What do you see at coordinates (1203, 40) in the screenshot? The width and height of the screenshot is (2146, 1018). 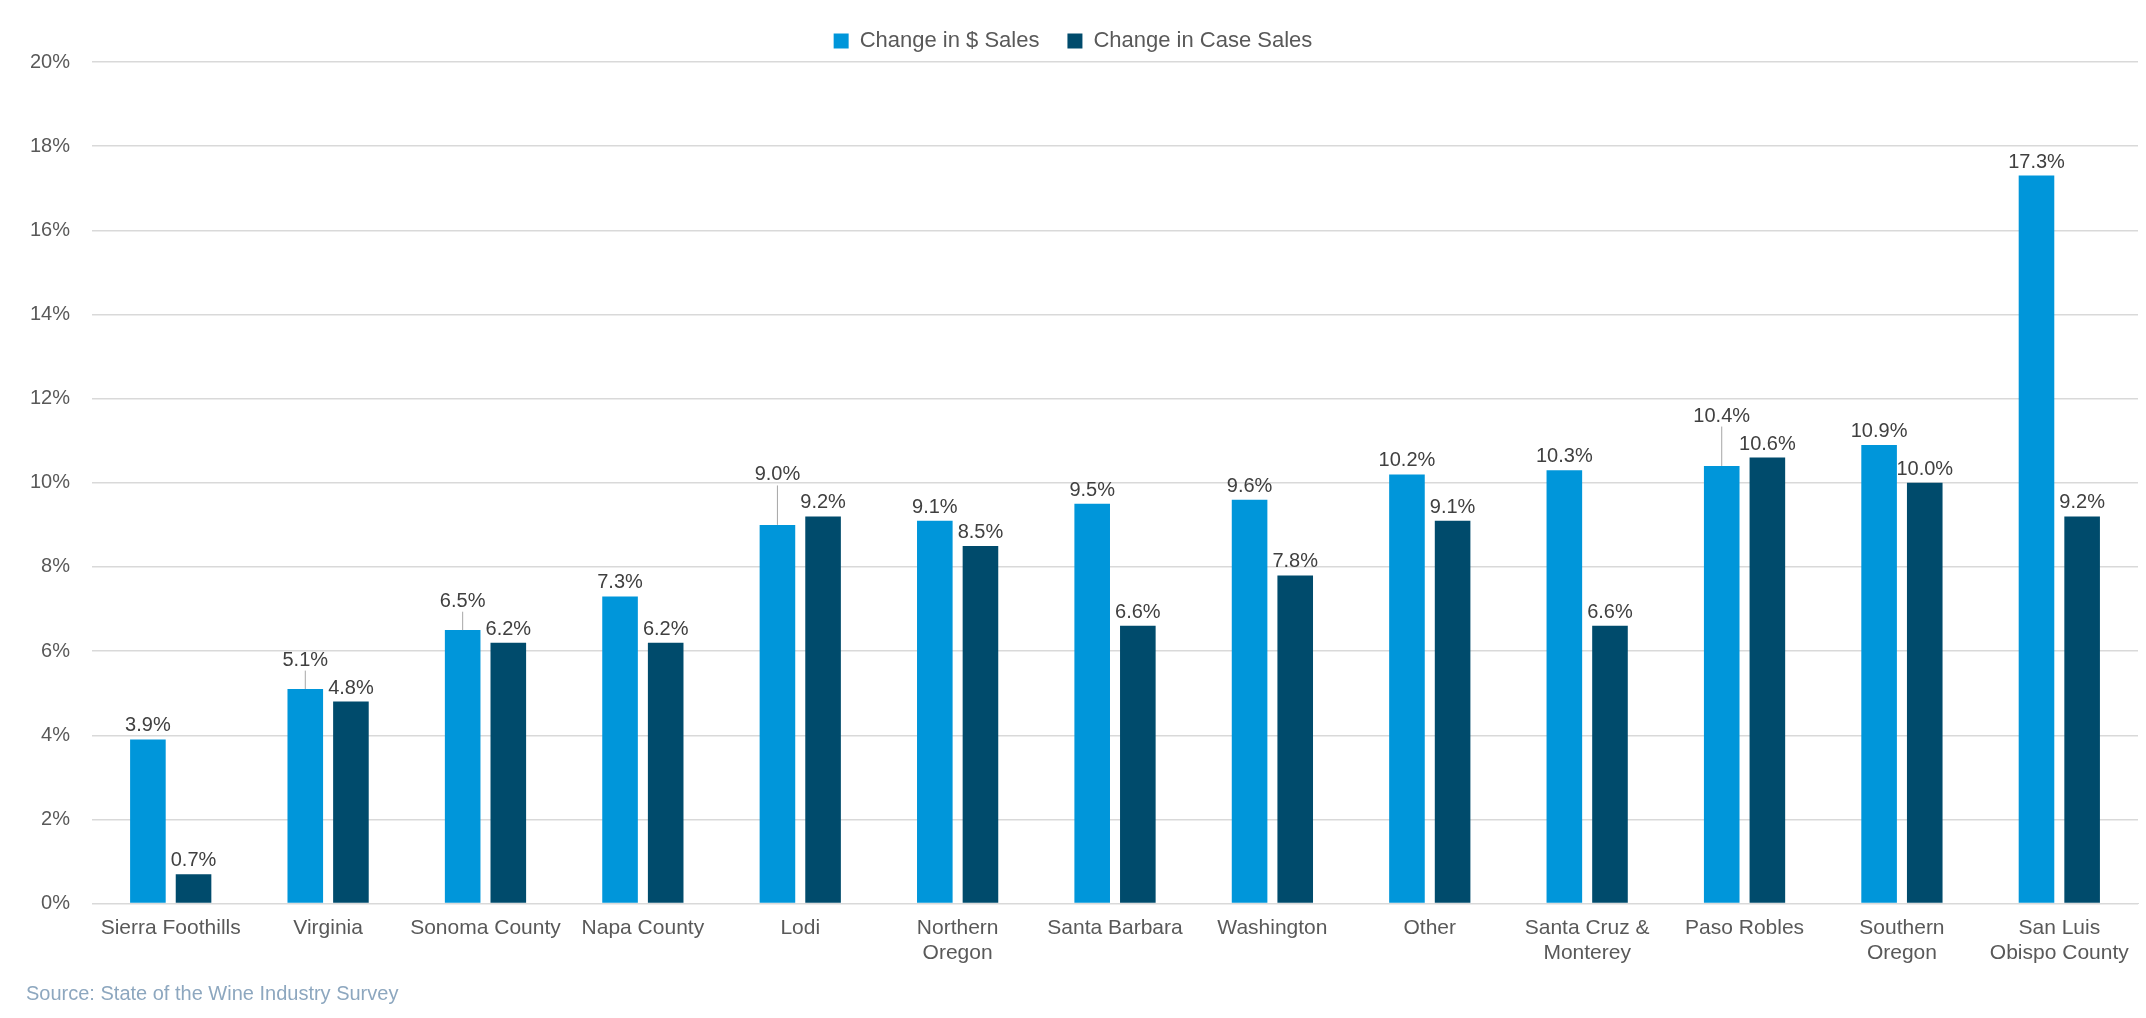 I see `legend-label: Change in Case Sales` at bounding box center [1203, 40].